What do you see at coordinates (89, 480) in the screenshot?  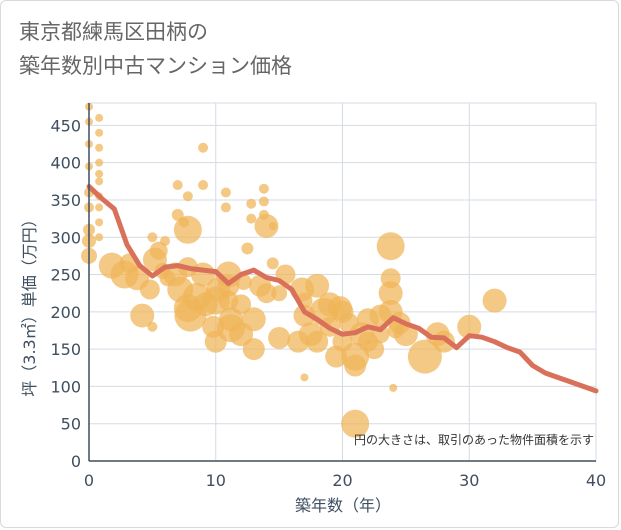 I see `x-tick-label: 0` at bounding box center [89, 480].